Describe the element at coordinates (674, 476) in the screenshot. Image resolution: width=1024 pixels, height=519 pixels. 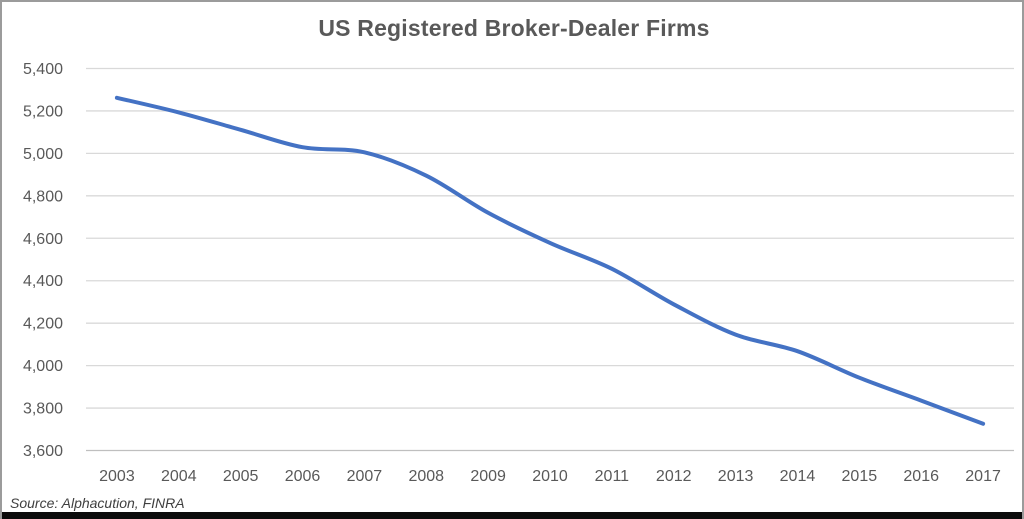
I see `x-axis-tick-label: 2012` at that location.